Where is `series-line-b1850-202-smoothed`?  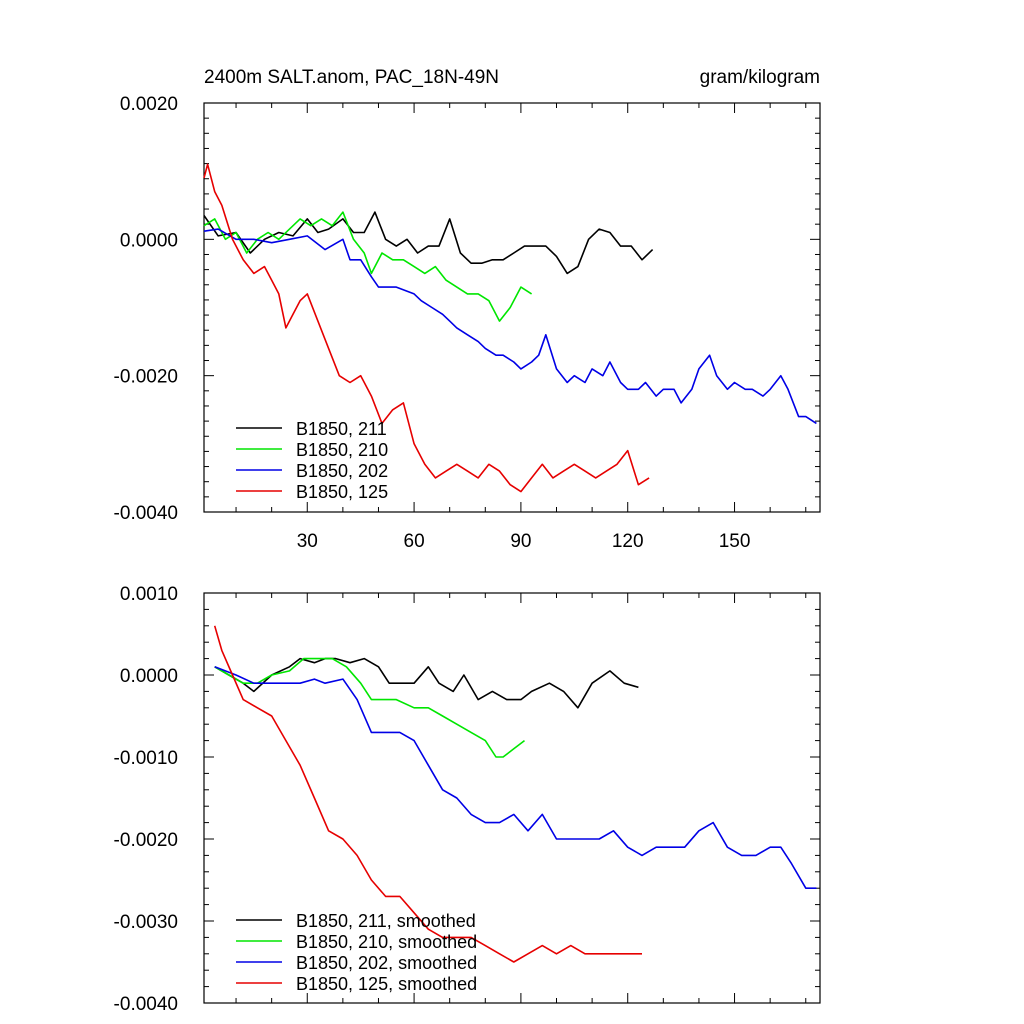 series-line-b1850-202-smoothed is located at coordinates (515, 778).